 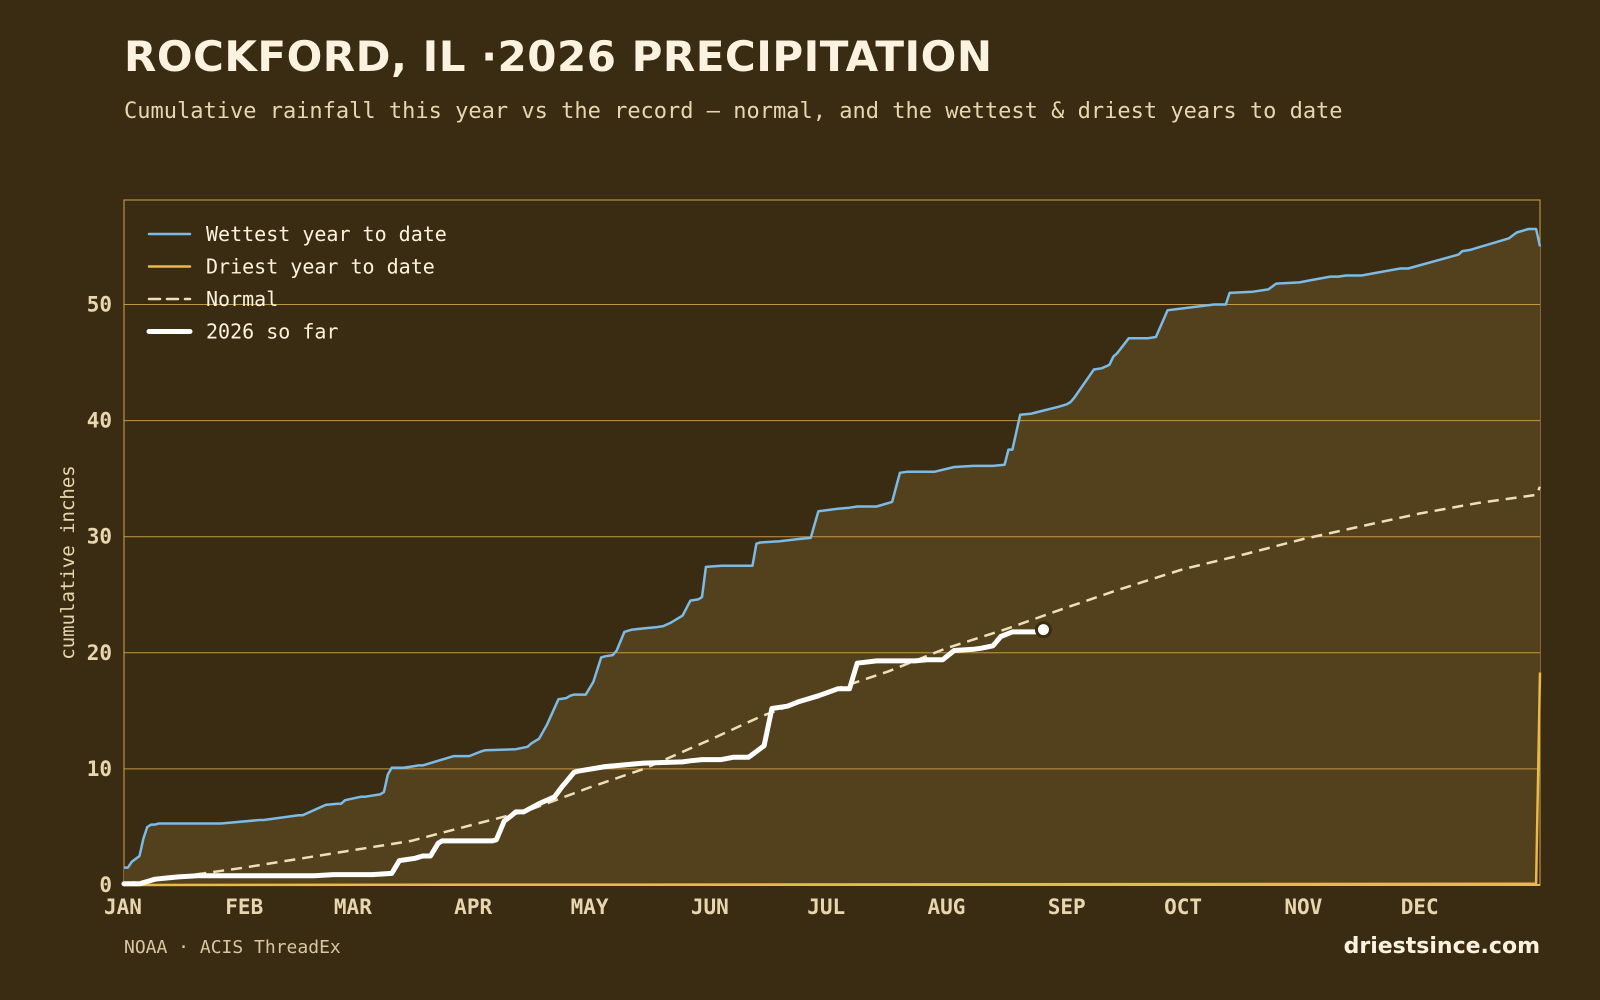 I want to click on legend-label: Driest year to date, so click(x=320, y=267).